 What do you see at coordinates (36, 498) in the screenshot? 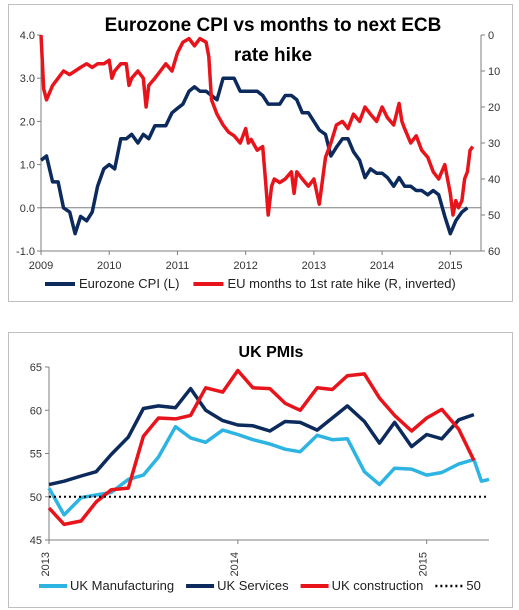
I see `y-tick-label: 50` at bounding box center [36, 498].